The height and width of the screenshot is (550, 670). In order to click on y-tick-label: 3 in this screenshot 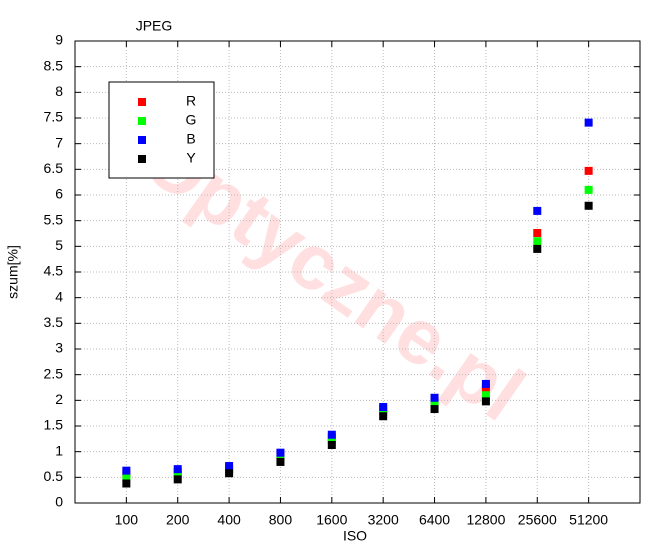, I will do `click(59, 348)`.